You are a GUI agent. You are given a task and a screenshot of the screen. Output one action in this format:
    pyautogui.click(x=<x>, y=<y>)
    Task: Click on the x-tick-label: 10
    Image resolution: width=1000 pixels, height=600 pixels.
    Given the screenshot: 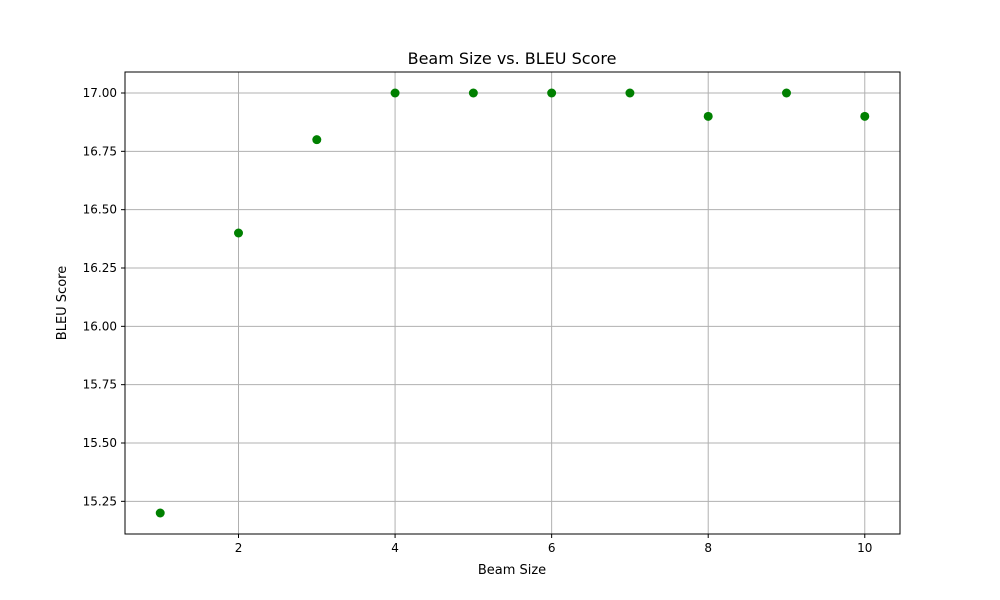 What is the action you would take?
    pyautogui.click(x=864, y=548)
    